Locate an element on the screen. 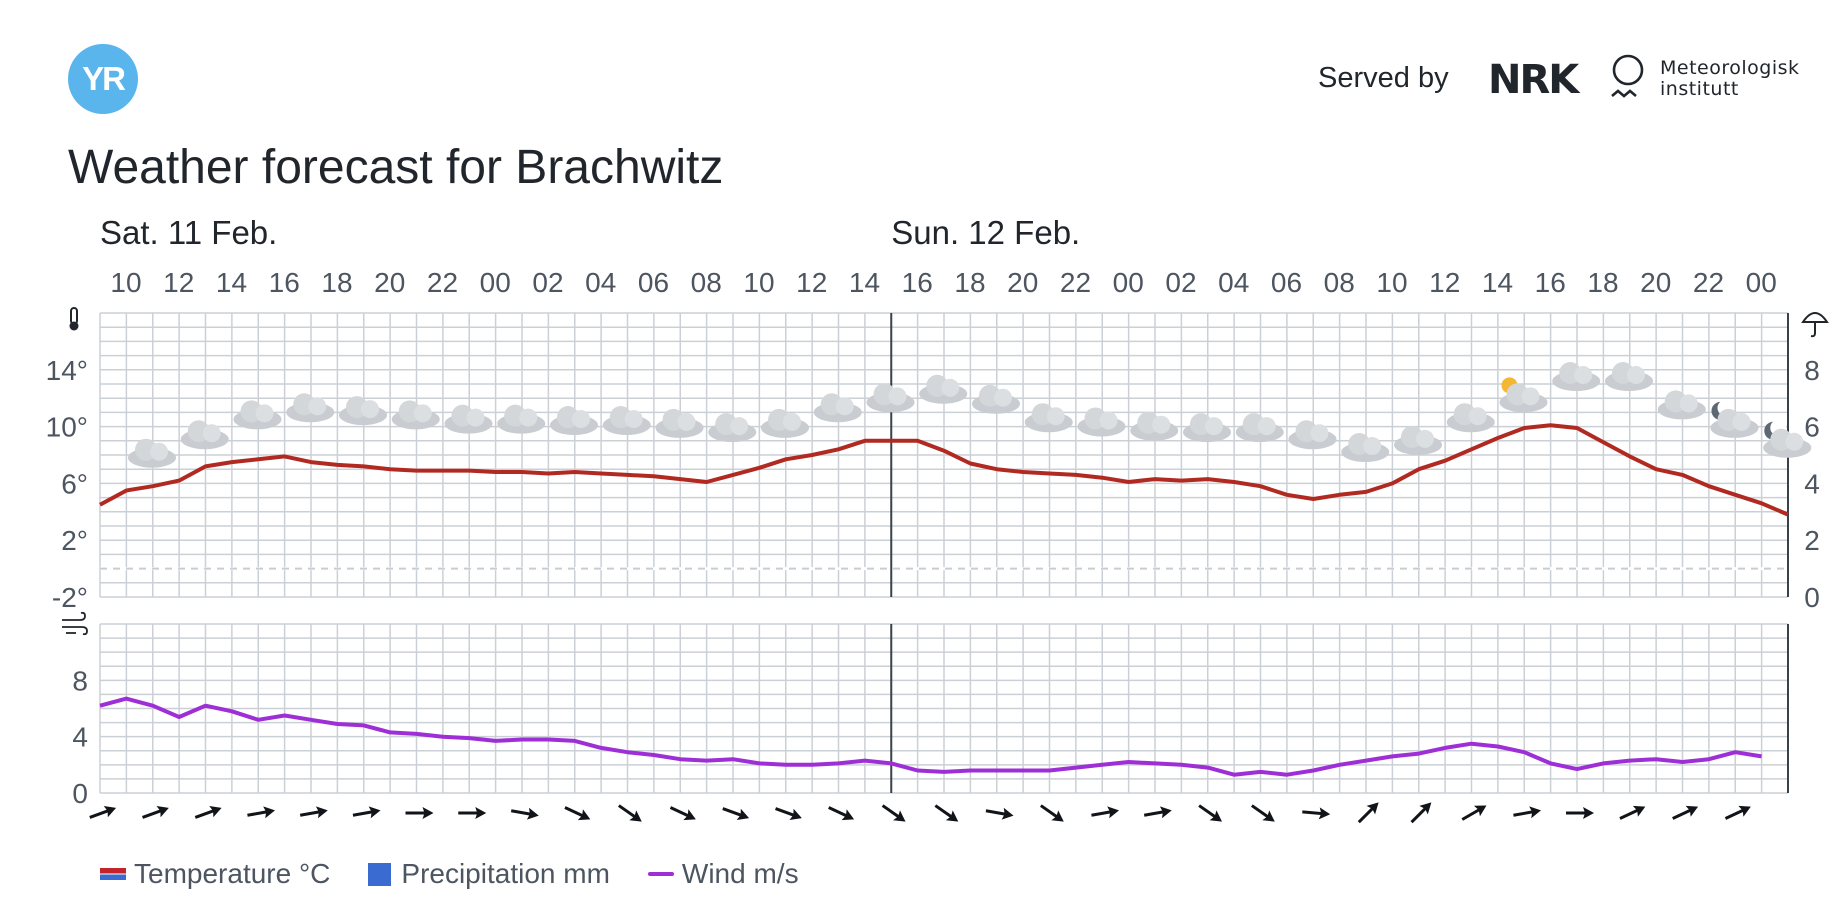 The image size is (1844, 920). temperature-tick-label: -2° is located at coordinates (70, 597).